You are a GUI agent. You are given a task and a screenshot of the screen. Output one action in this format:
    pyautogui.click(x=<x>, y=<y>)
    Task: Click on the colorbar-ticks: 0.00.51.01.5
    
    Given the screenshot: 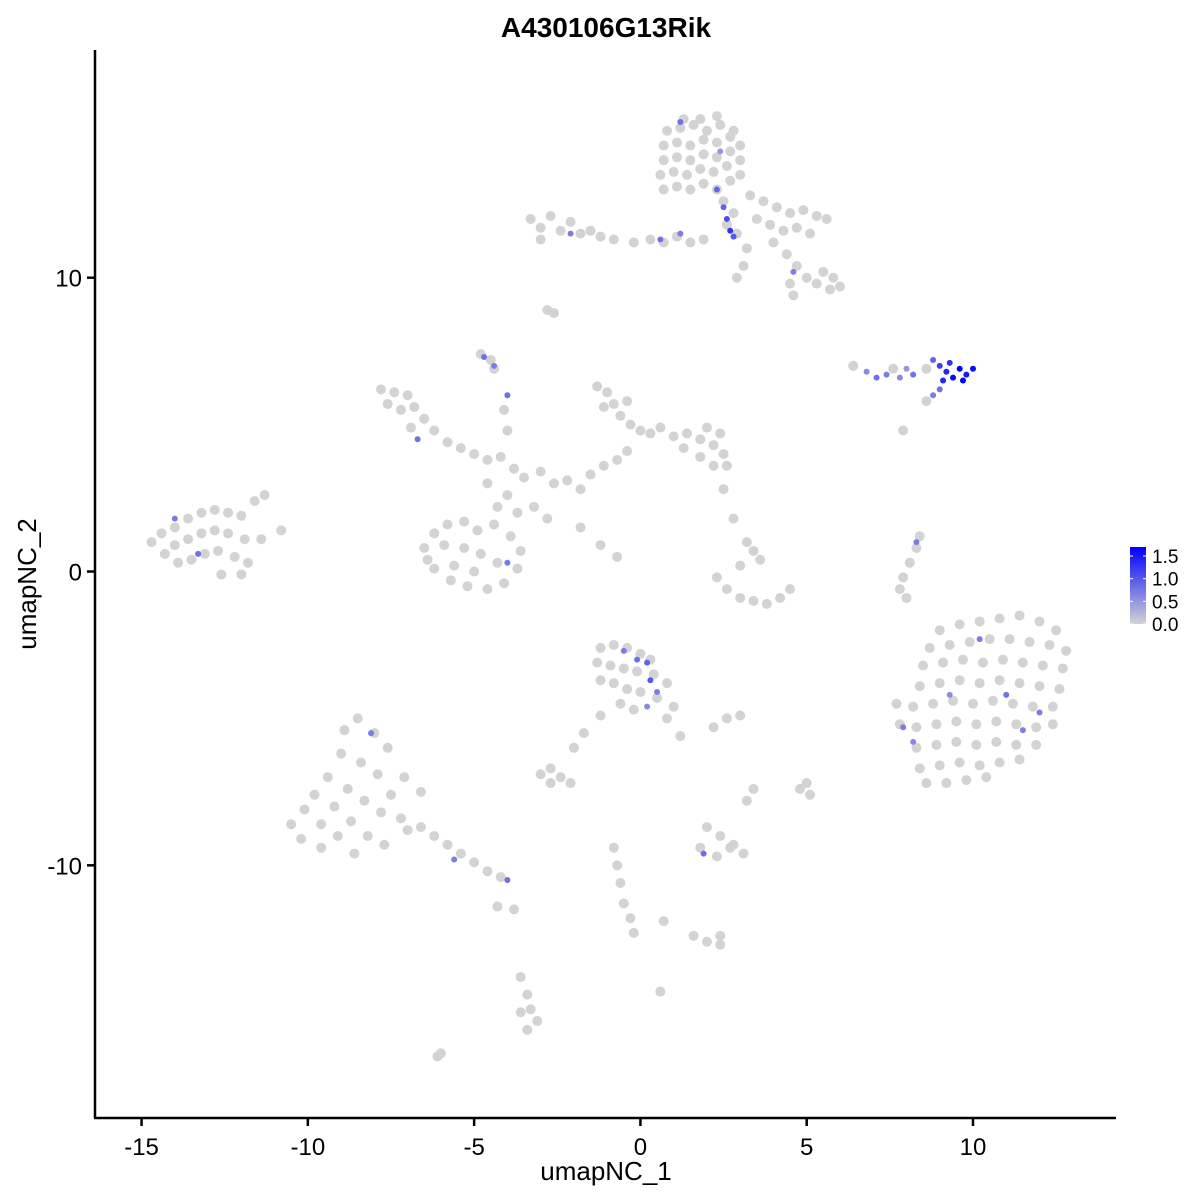 What is the action you would take?
    pyautogui.click(x=1154, y=591)
    